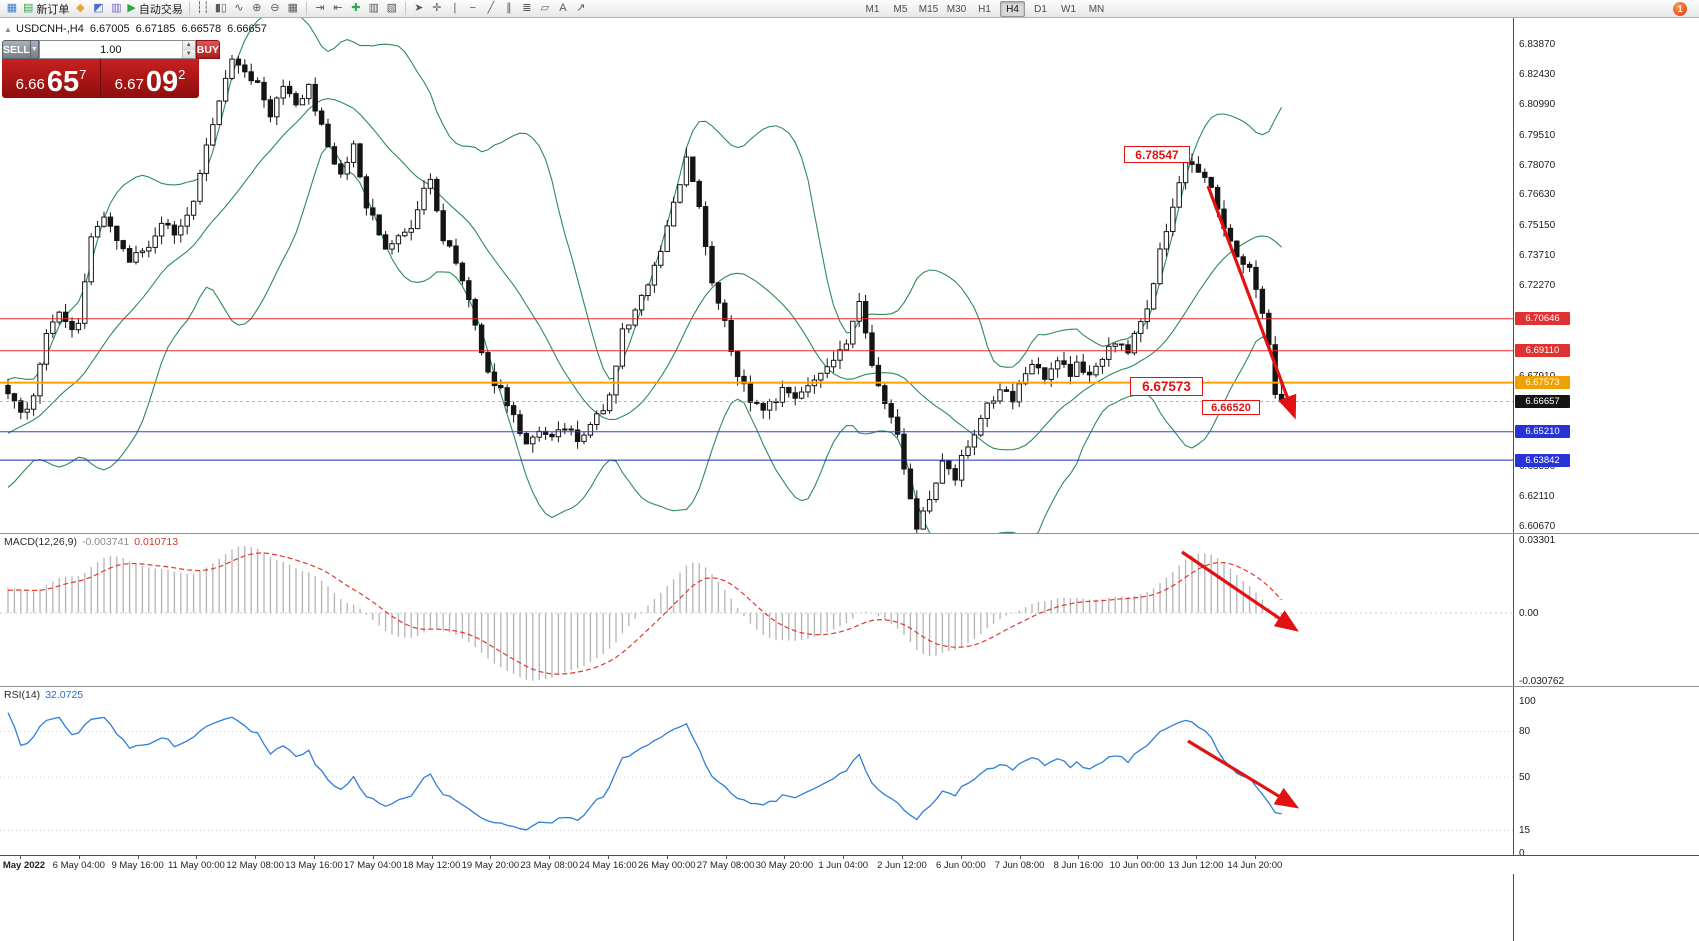 This screenshot has height=941, width=1699. What do you see at coordinates (509, 9) in the screenshot?
I see `channel-icon: ∥` at bounding box center [509, 9].